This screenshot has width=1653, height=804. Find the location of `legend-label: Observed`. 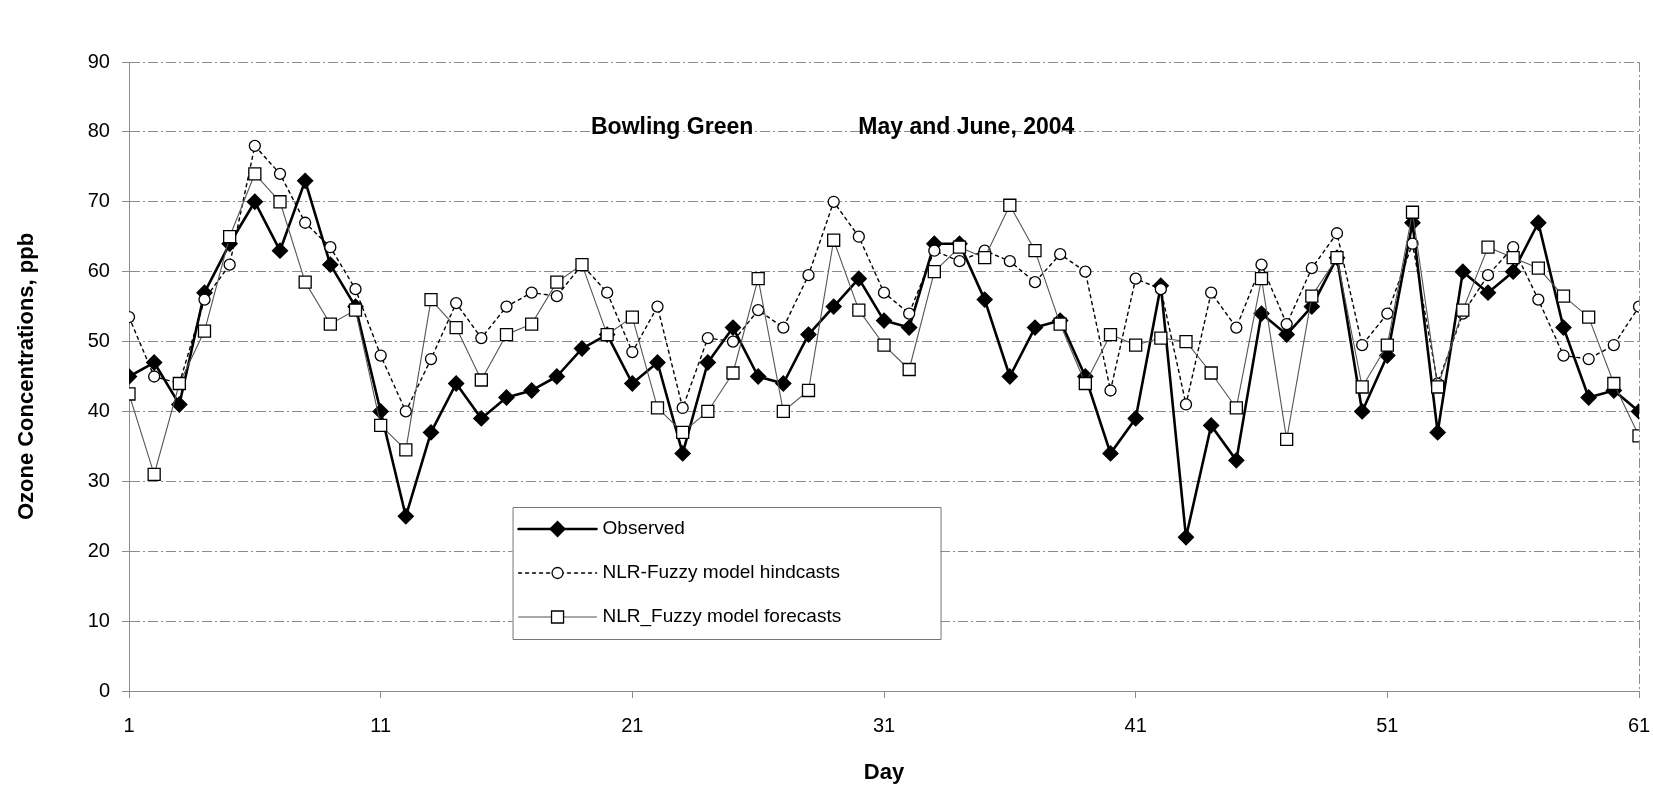

legend-label: Observed is located at coordinates (643, 528).